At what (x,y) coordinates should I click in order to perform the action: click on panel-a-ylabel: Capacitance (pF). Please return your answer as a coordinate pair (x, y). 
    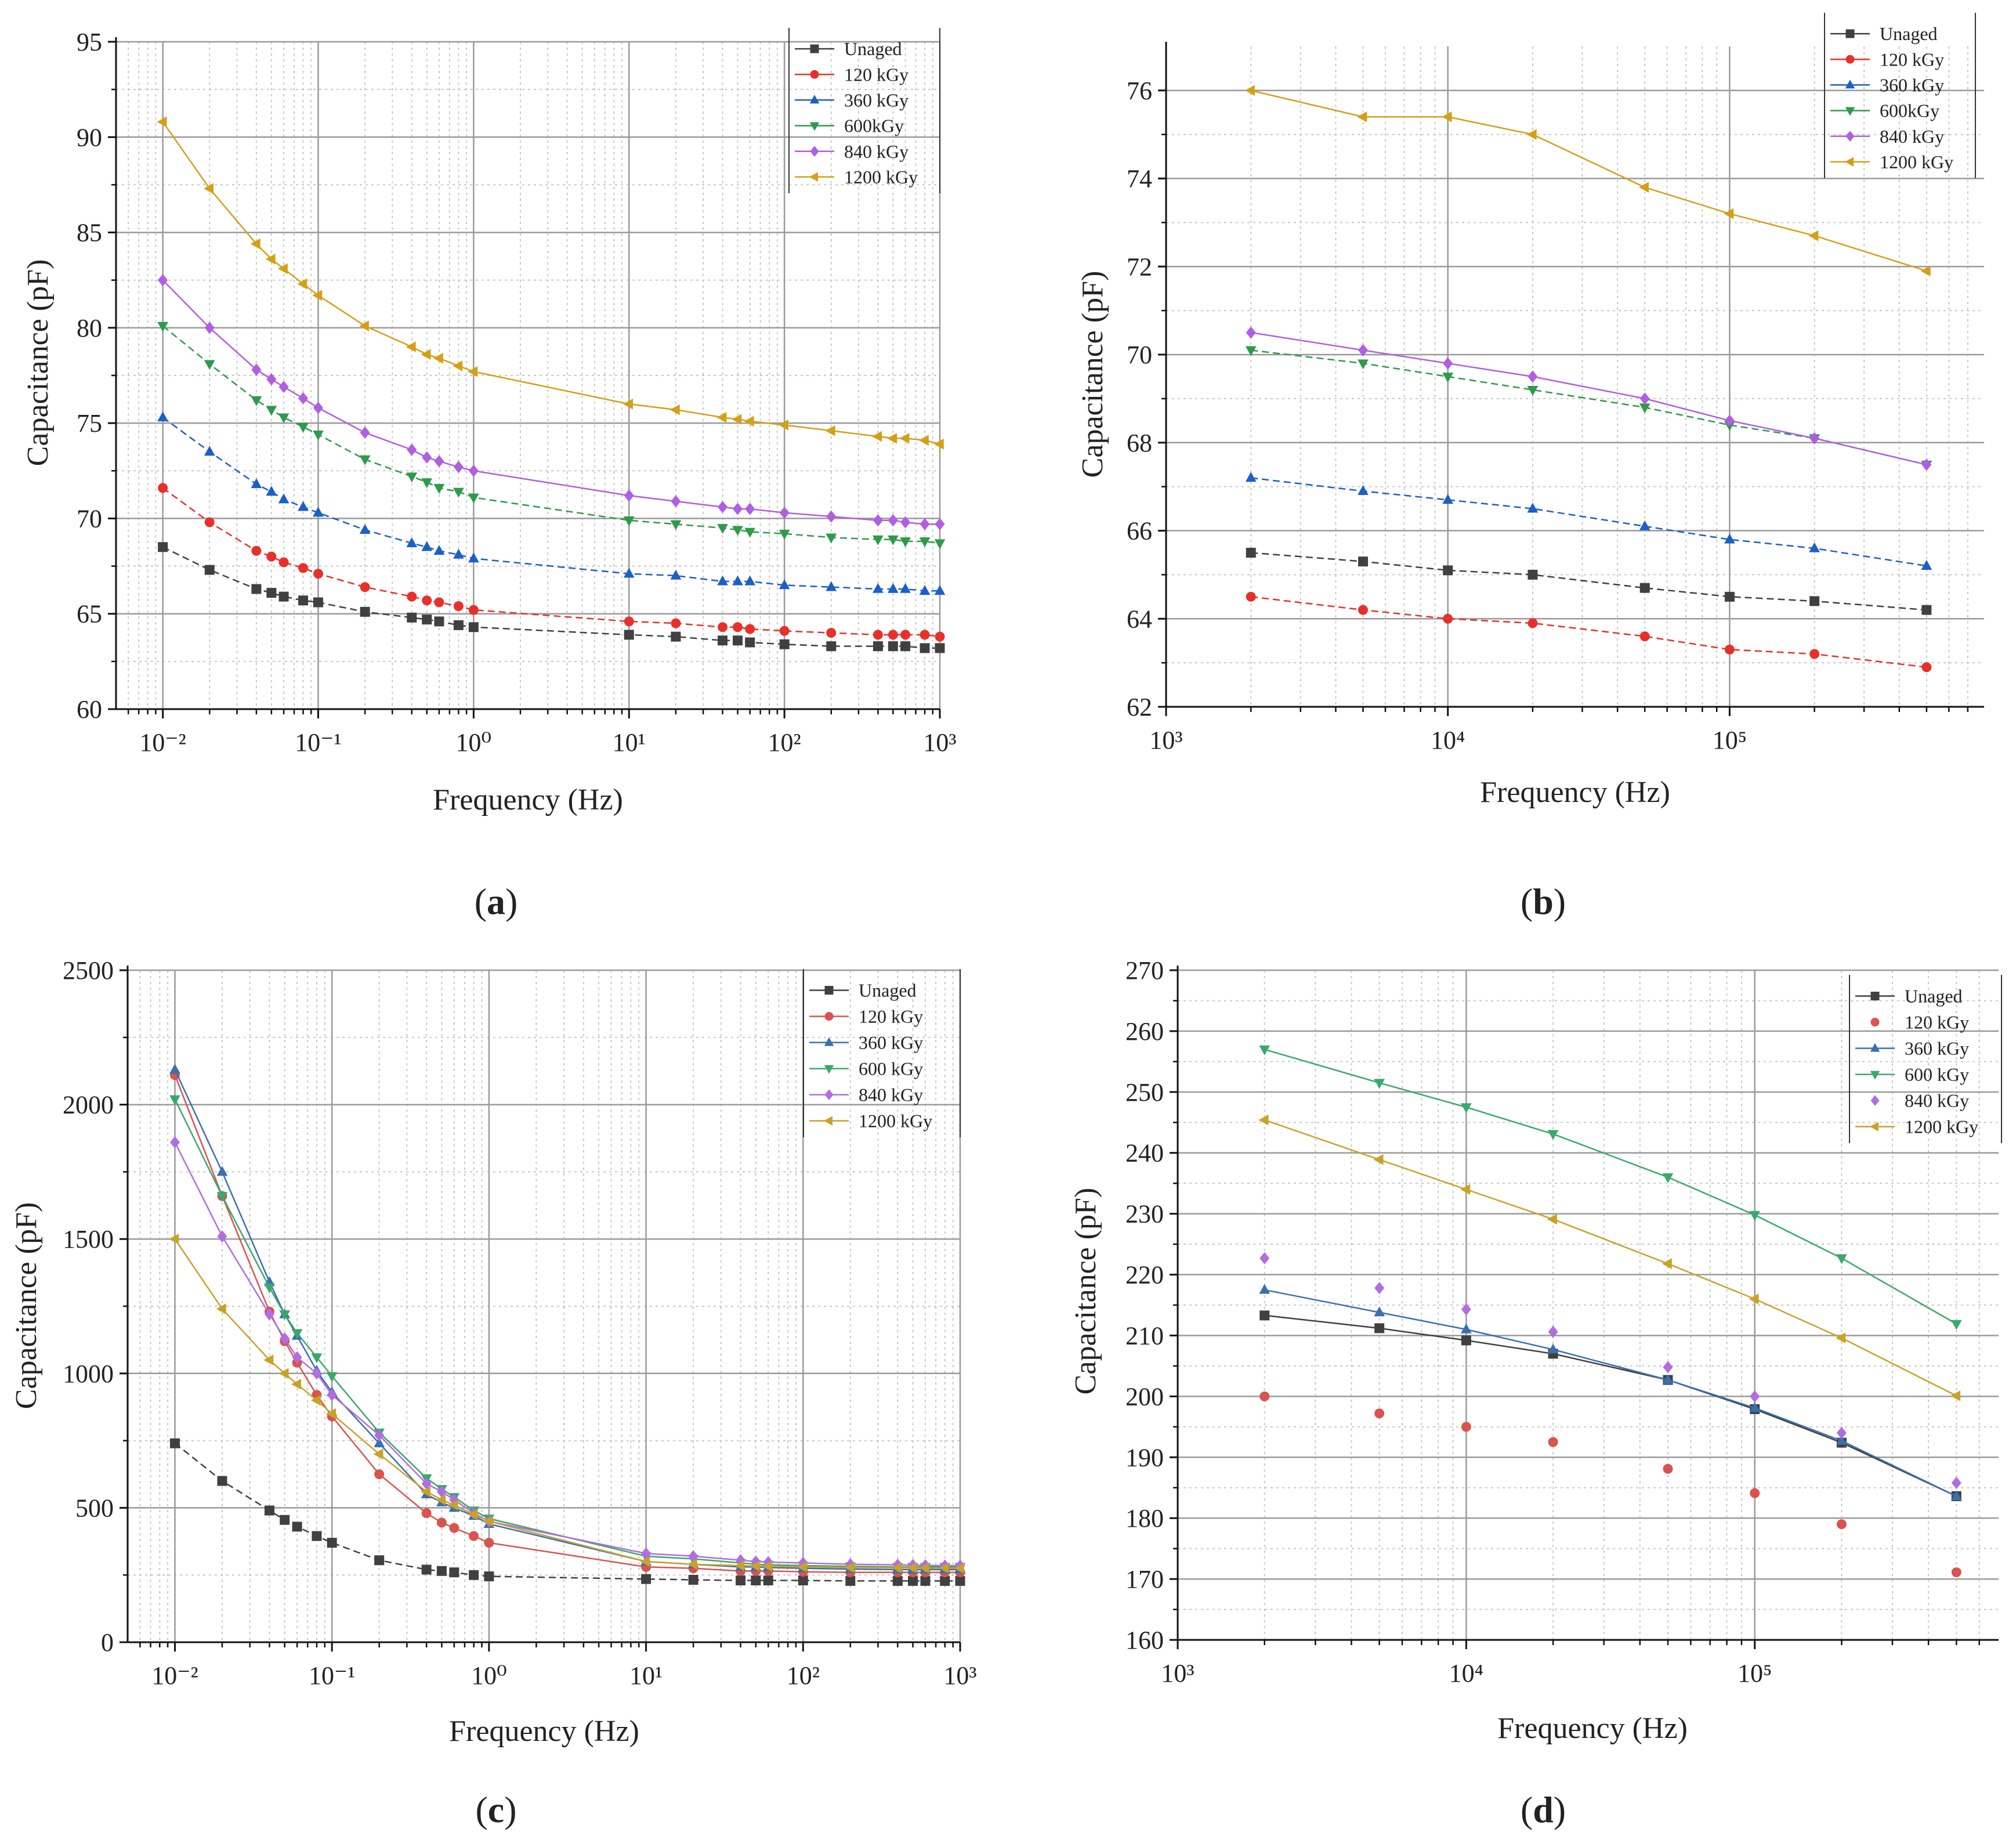
    Looking at the image, I should click on (38, 363).